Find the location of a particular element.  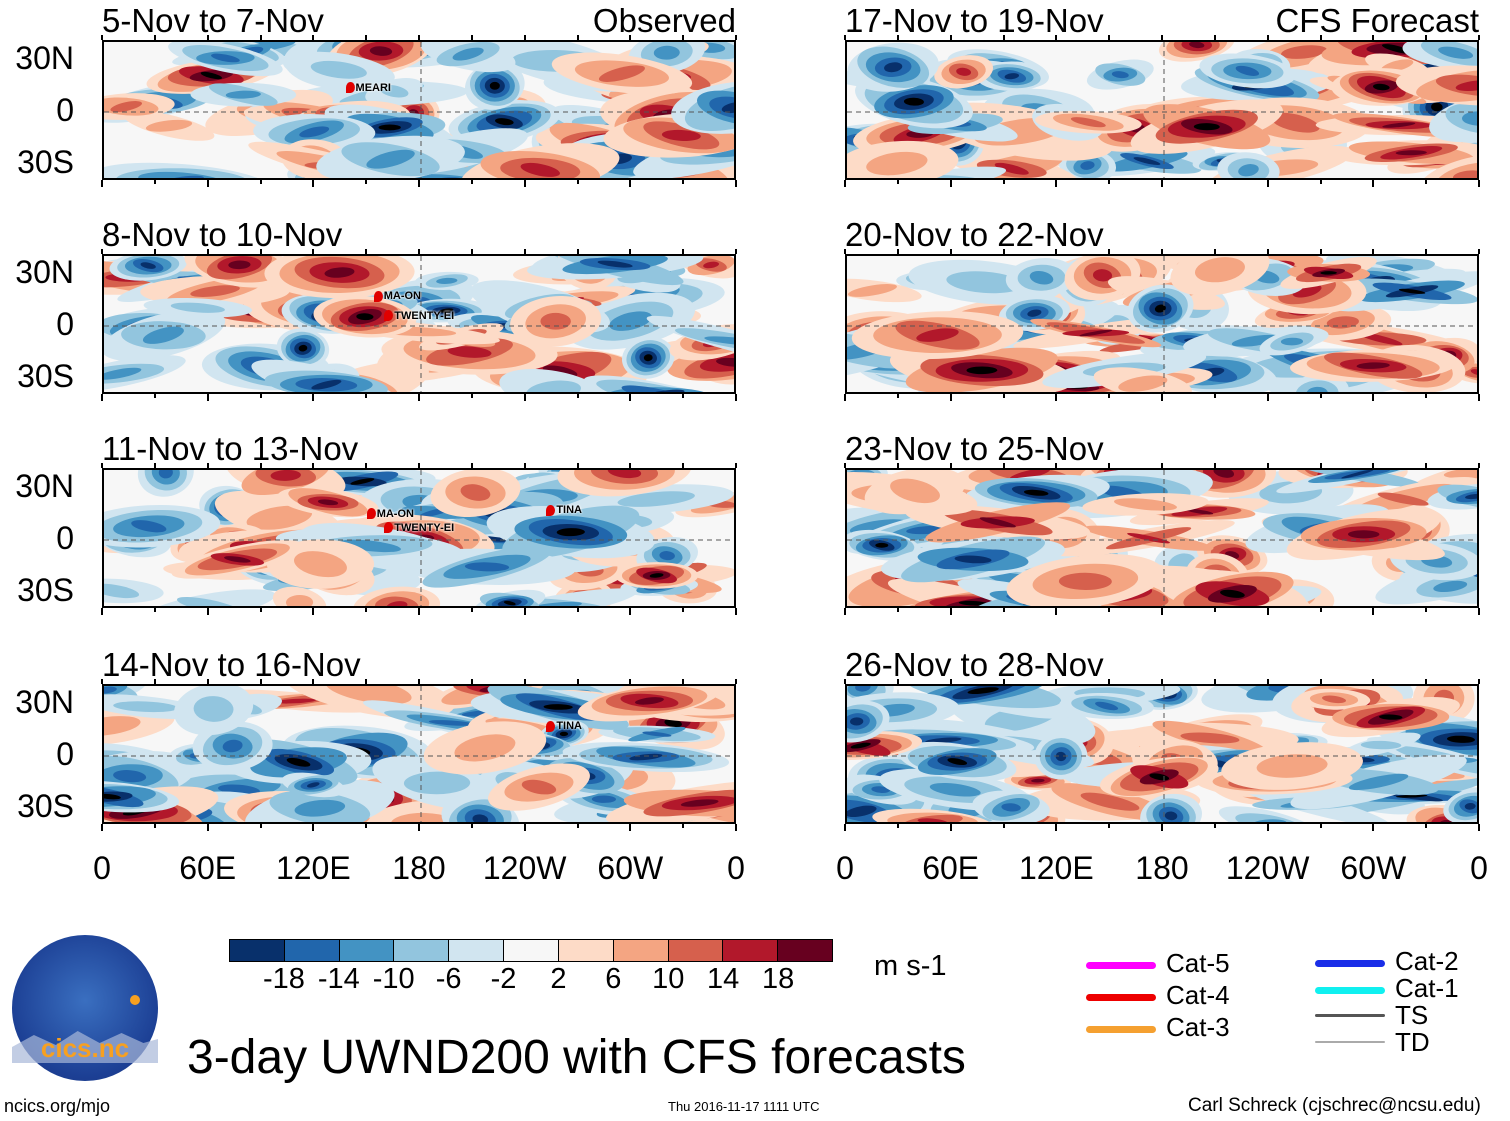

storm-name: MEARI is located at coordinates (373, 87).